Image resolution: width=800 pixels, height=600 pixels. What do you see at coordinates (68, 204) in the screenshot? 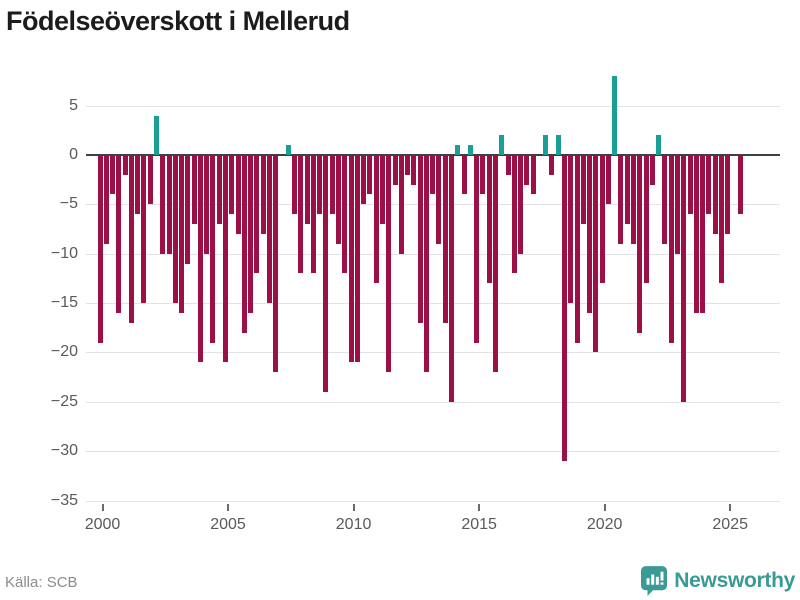
I see `y-axis-tick-label: −5` at bounding box center [68, 204].